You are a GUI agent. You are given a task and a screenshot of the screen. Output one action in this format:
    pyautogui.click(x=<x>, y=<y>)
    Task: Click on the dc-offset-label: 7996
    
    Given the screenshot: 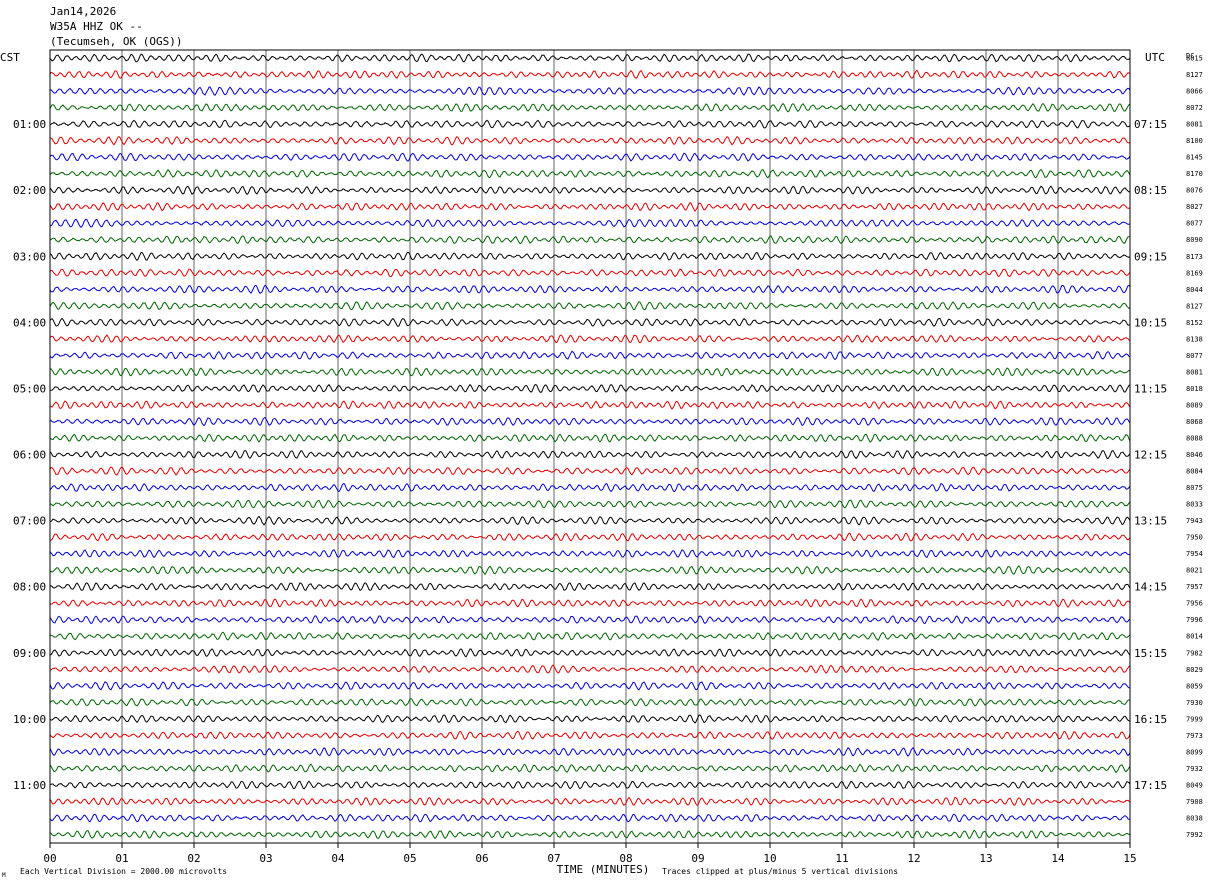 What is the action you would take?
    pyautogui.click(x=1194, y=620)
    